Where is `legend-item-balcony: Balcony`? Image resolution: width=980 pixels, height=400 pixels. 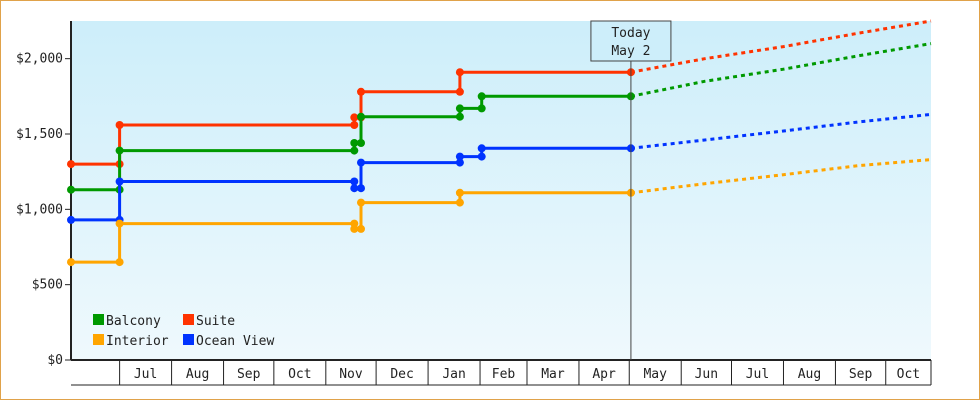
legend-item-balcony: Balcony is located at coordinates (127, 321).